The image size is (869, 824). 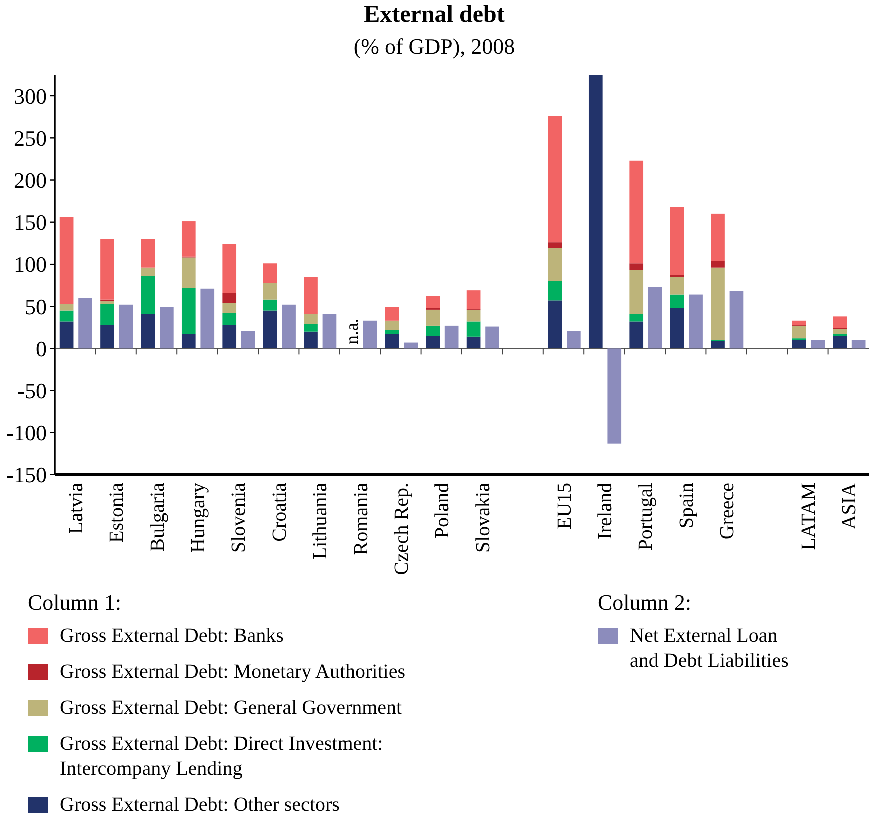 What do you see at coordinates (434, 15) in the screenshot?
I see `chart-title: External debt` at bounding box center [434, 15].